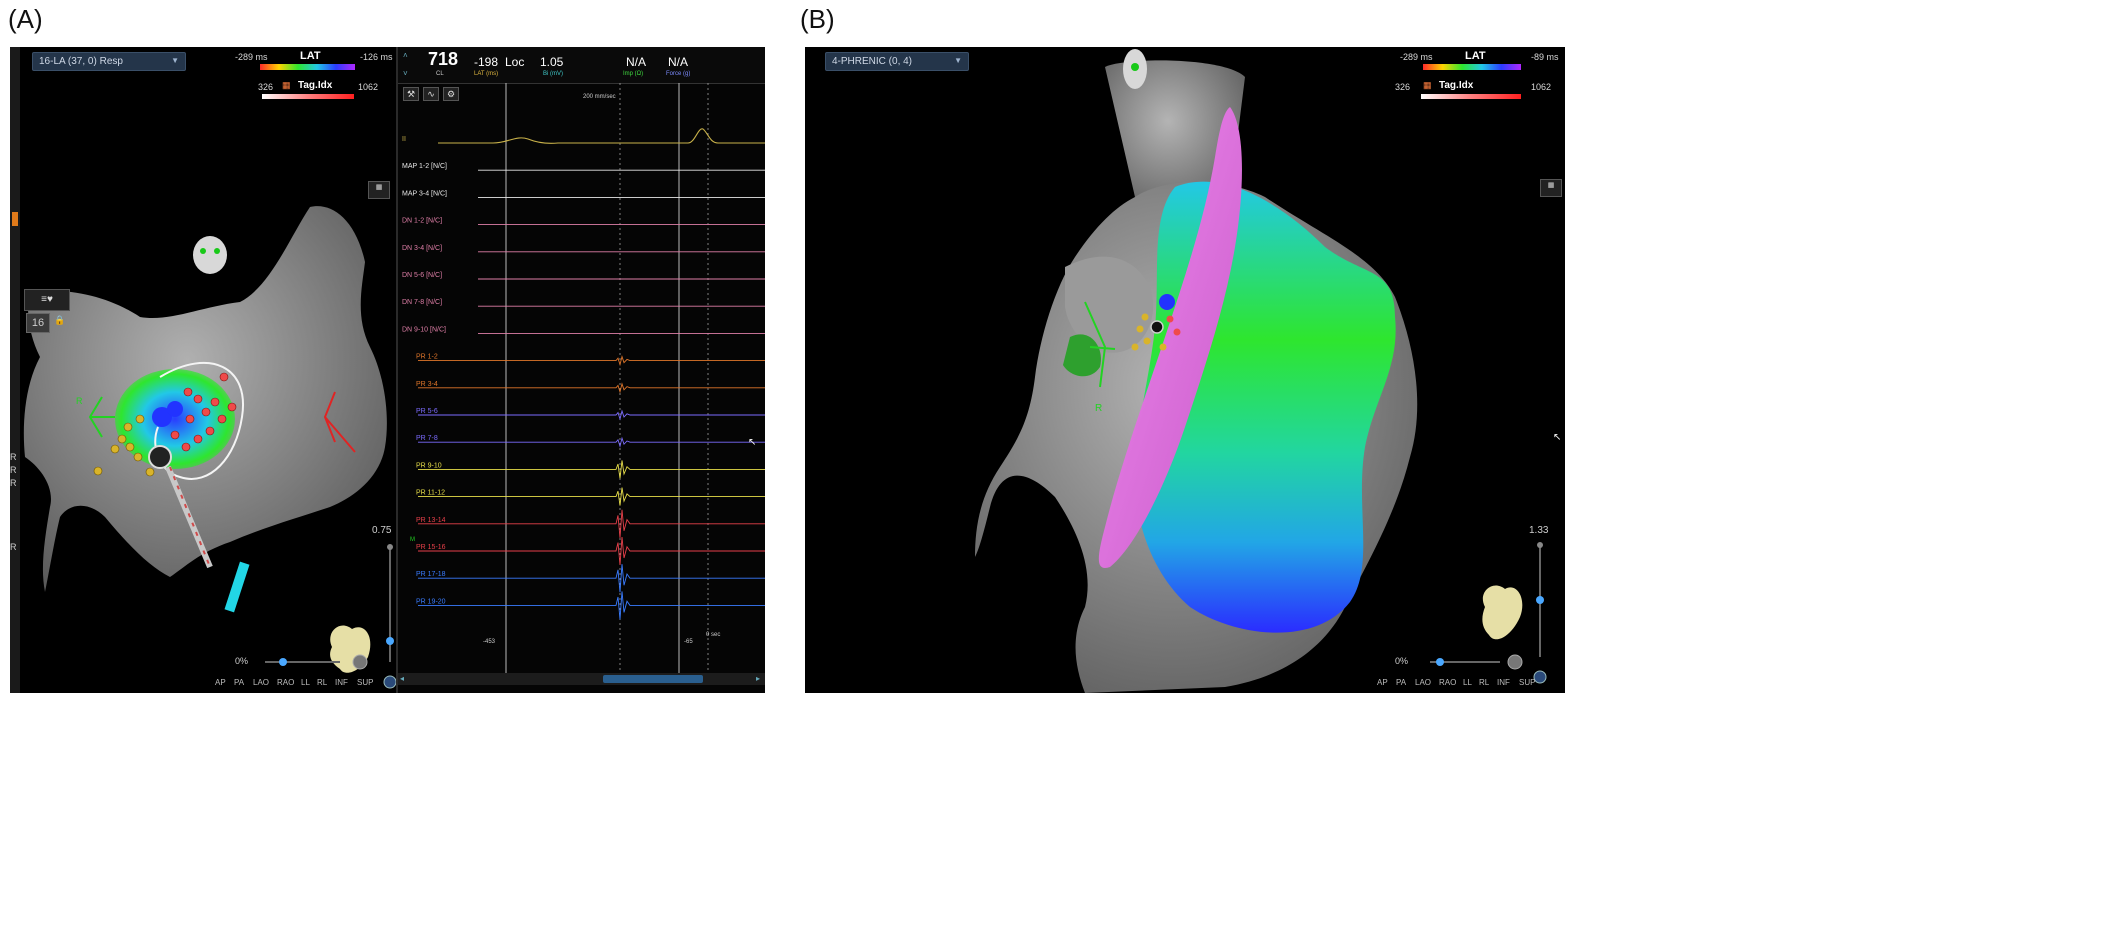 This screenshot has width=2118, height=946. Describe the element at coordinates (266, 87) in the screenshot. I see `tag-min-label: 326` at that location.